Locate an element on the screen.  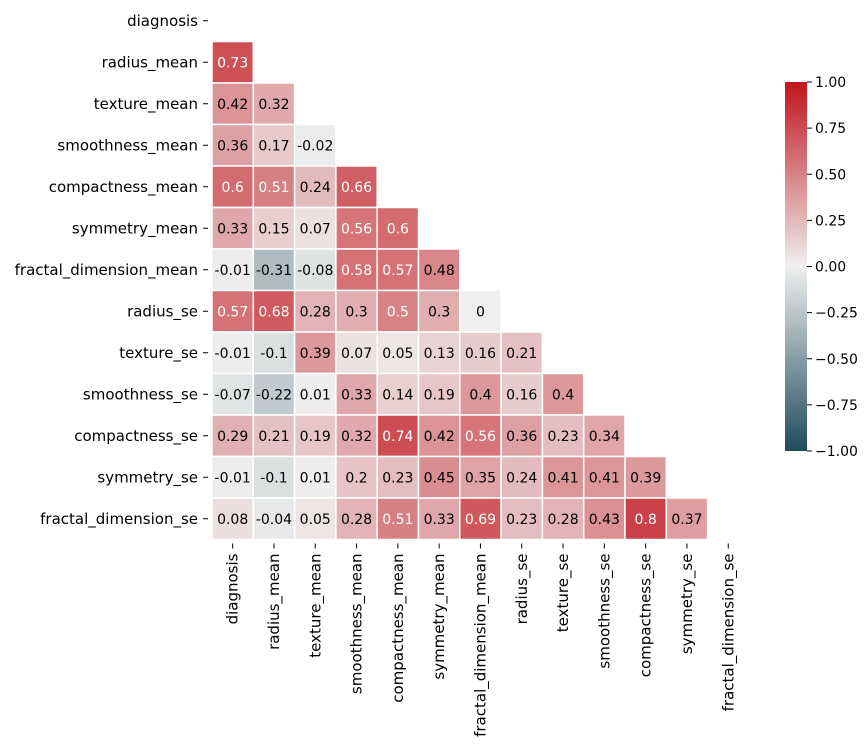
cell-value-label: 0.74 is located at coordinates (397, 437).